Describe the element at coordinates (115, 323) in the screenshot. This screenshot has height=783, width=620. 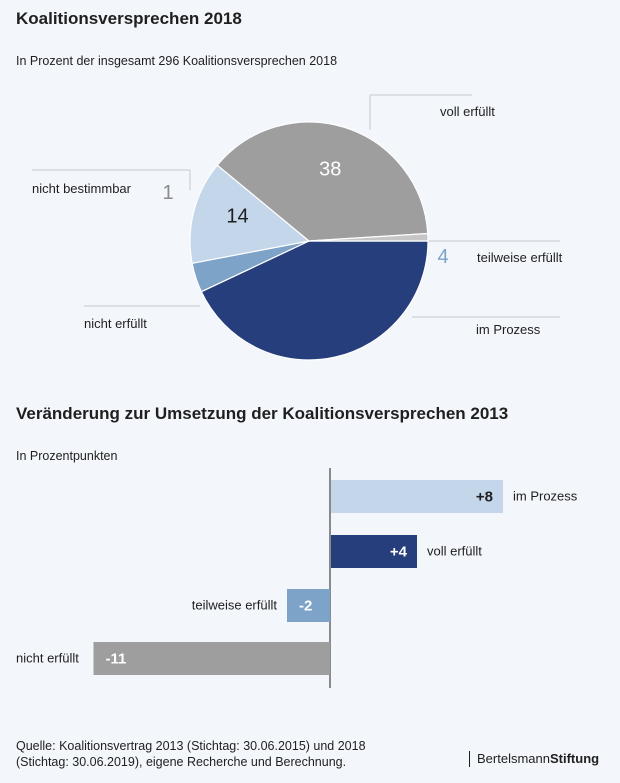
I see `pie-label-nicht-erfuellt: nicht erfüllt` at that location.